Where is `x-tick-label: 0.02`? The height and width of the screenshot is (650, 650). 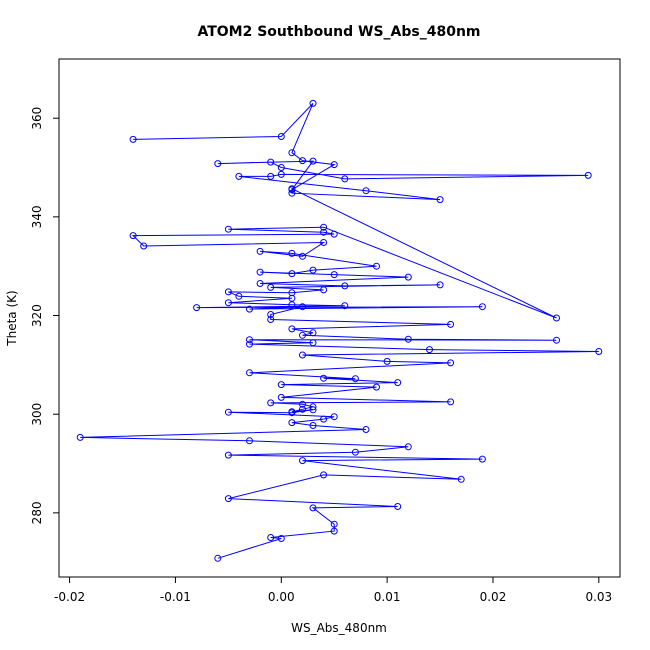
x-tick-label: 0.02 is located at coordinates (493, 597).